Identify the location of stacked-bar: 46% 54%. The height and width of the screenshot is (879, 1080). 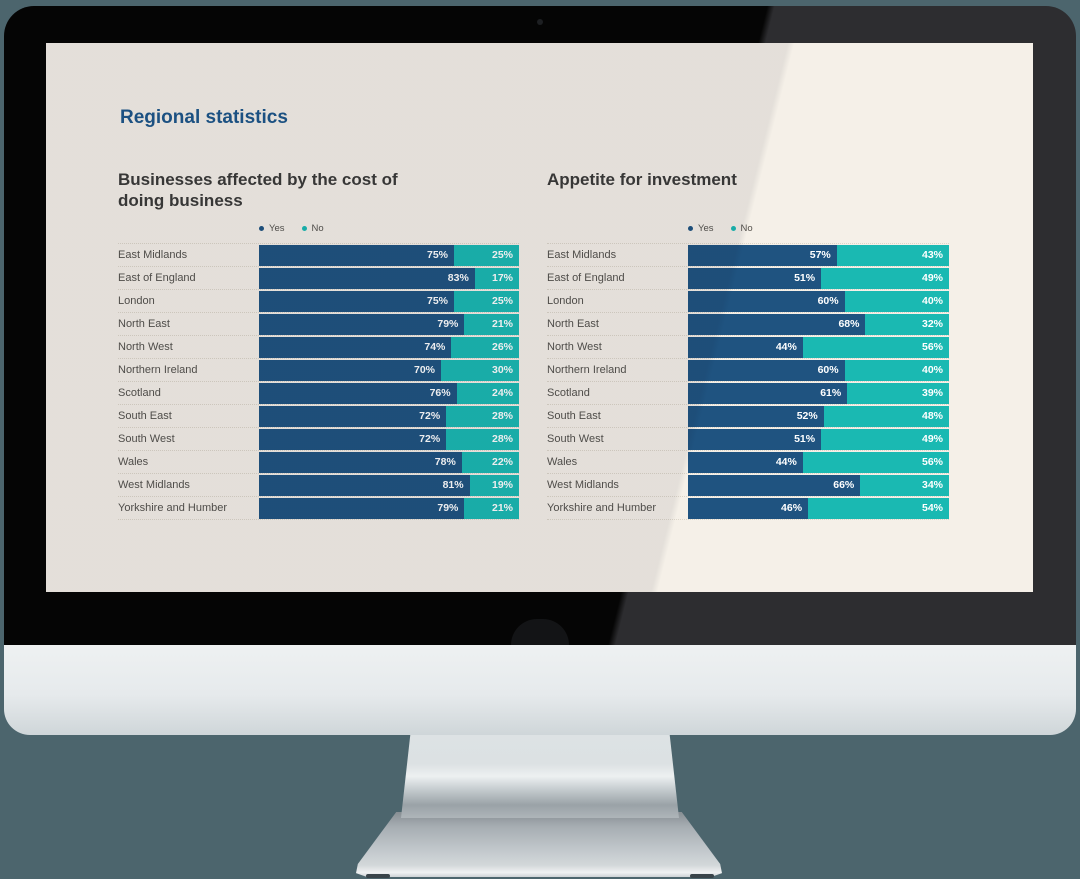
(818, 508).